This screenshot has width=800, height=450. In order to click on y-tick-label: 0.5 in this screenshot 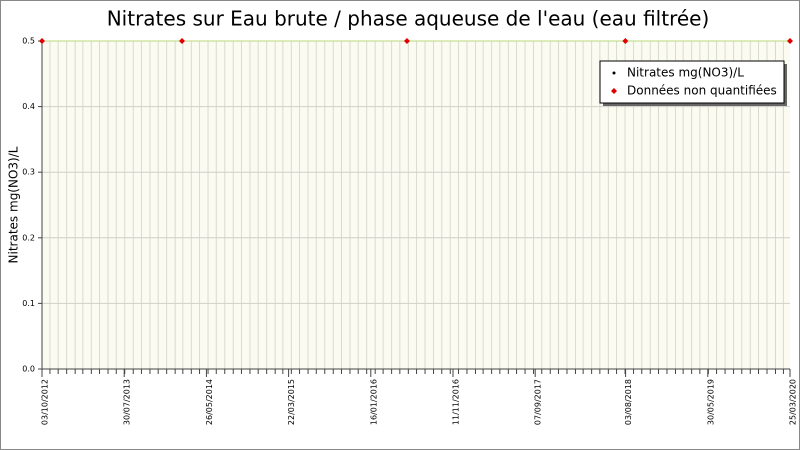, I will do `click(28, 41)`.